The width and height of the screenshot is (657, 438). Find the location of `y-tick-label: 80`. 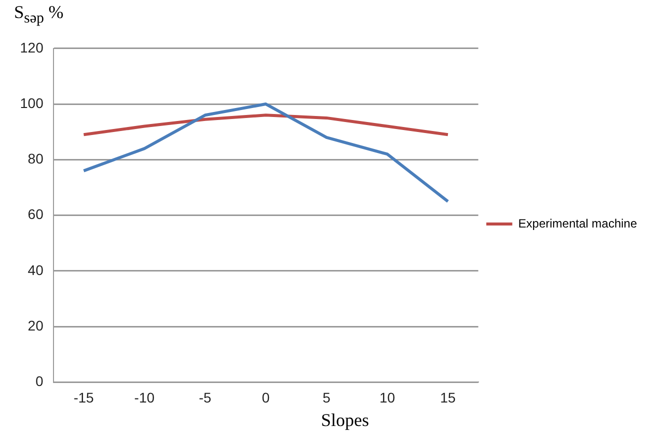

y-tick-label: 80 is located at coordinates (36, 158).